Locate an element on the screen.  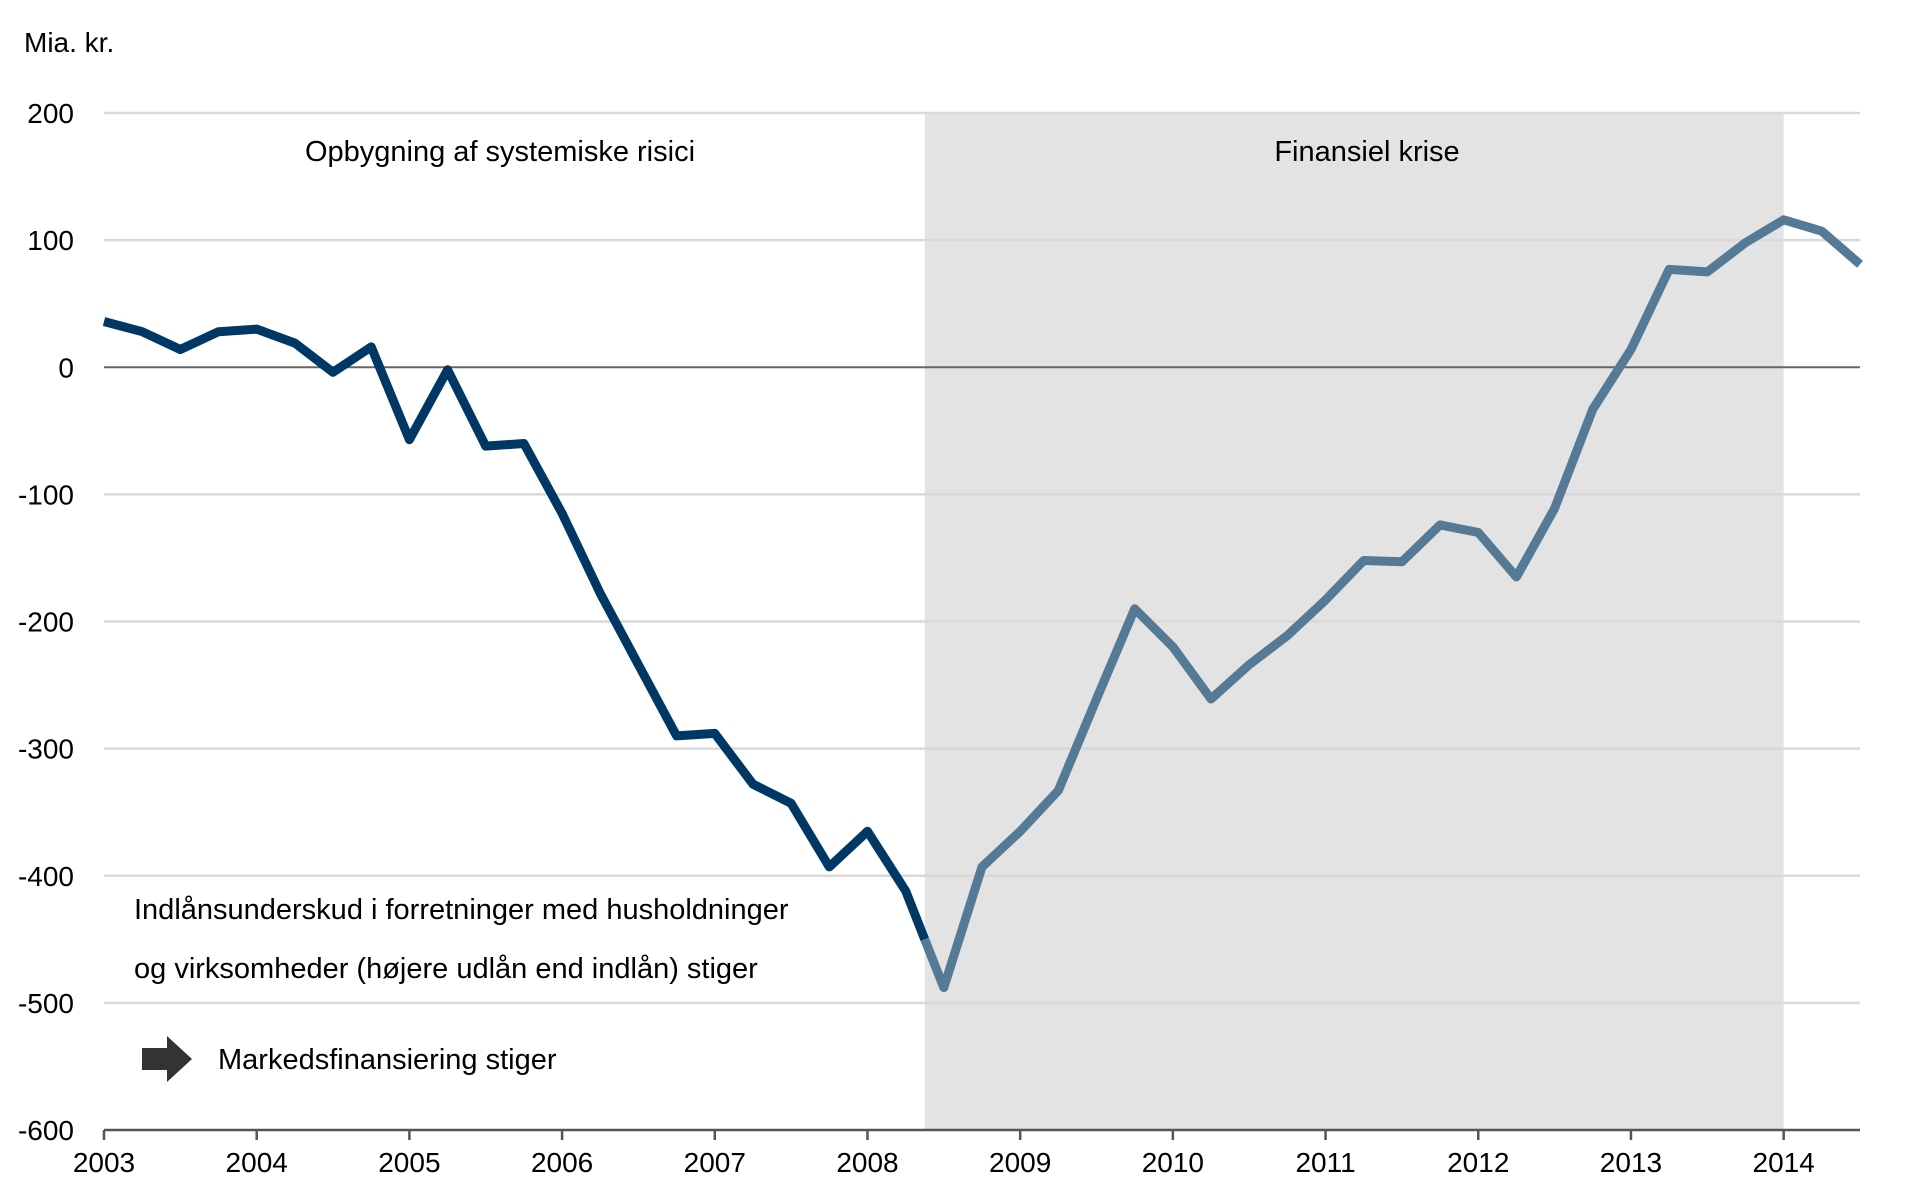
crisis-label: Finansiel krise is located at coordinates (1366, 152).